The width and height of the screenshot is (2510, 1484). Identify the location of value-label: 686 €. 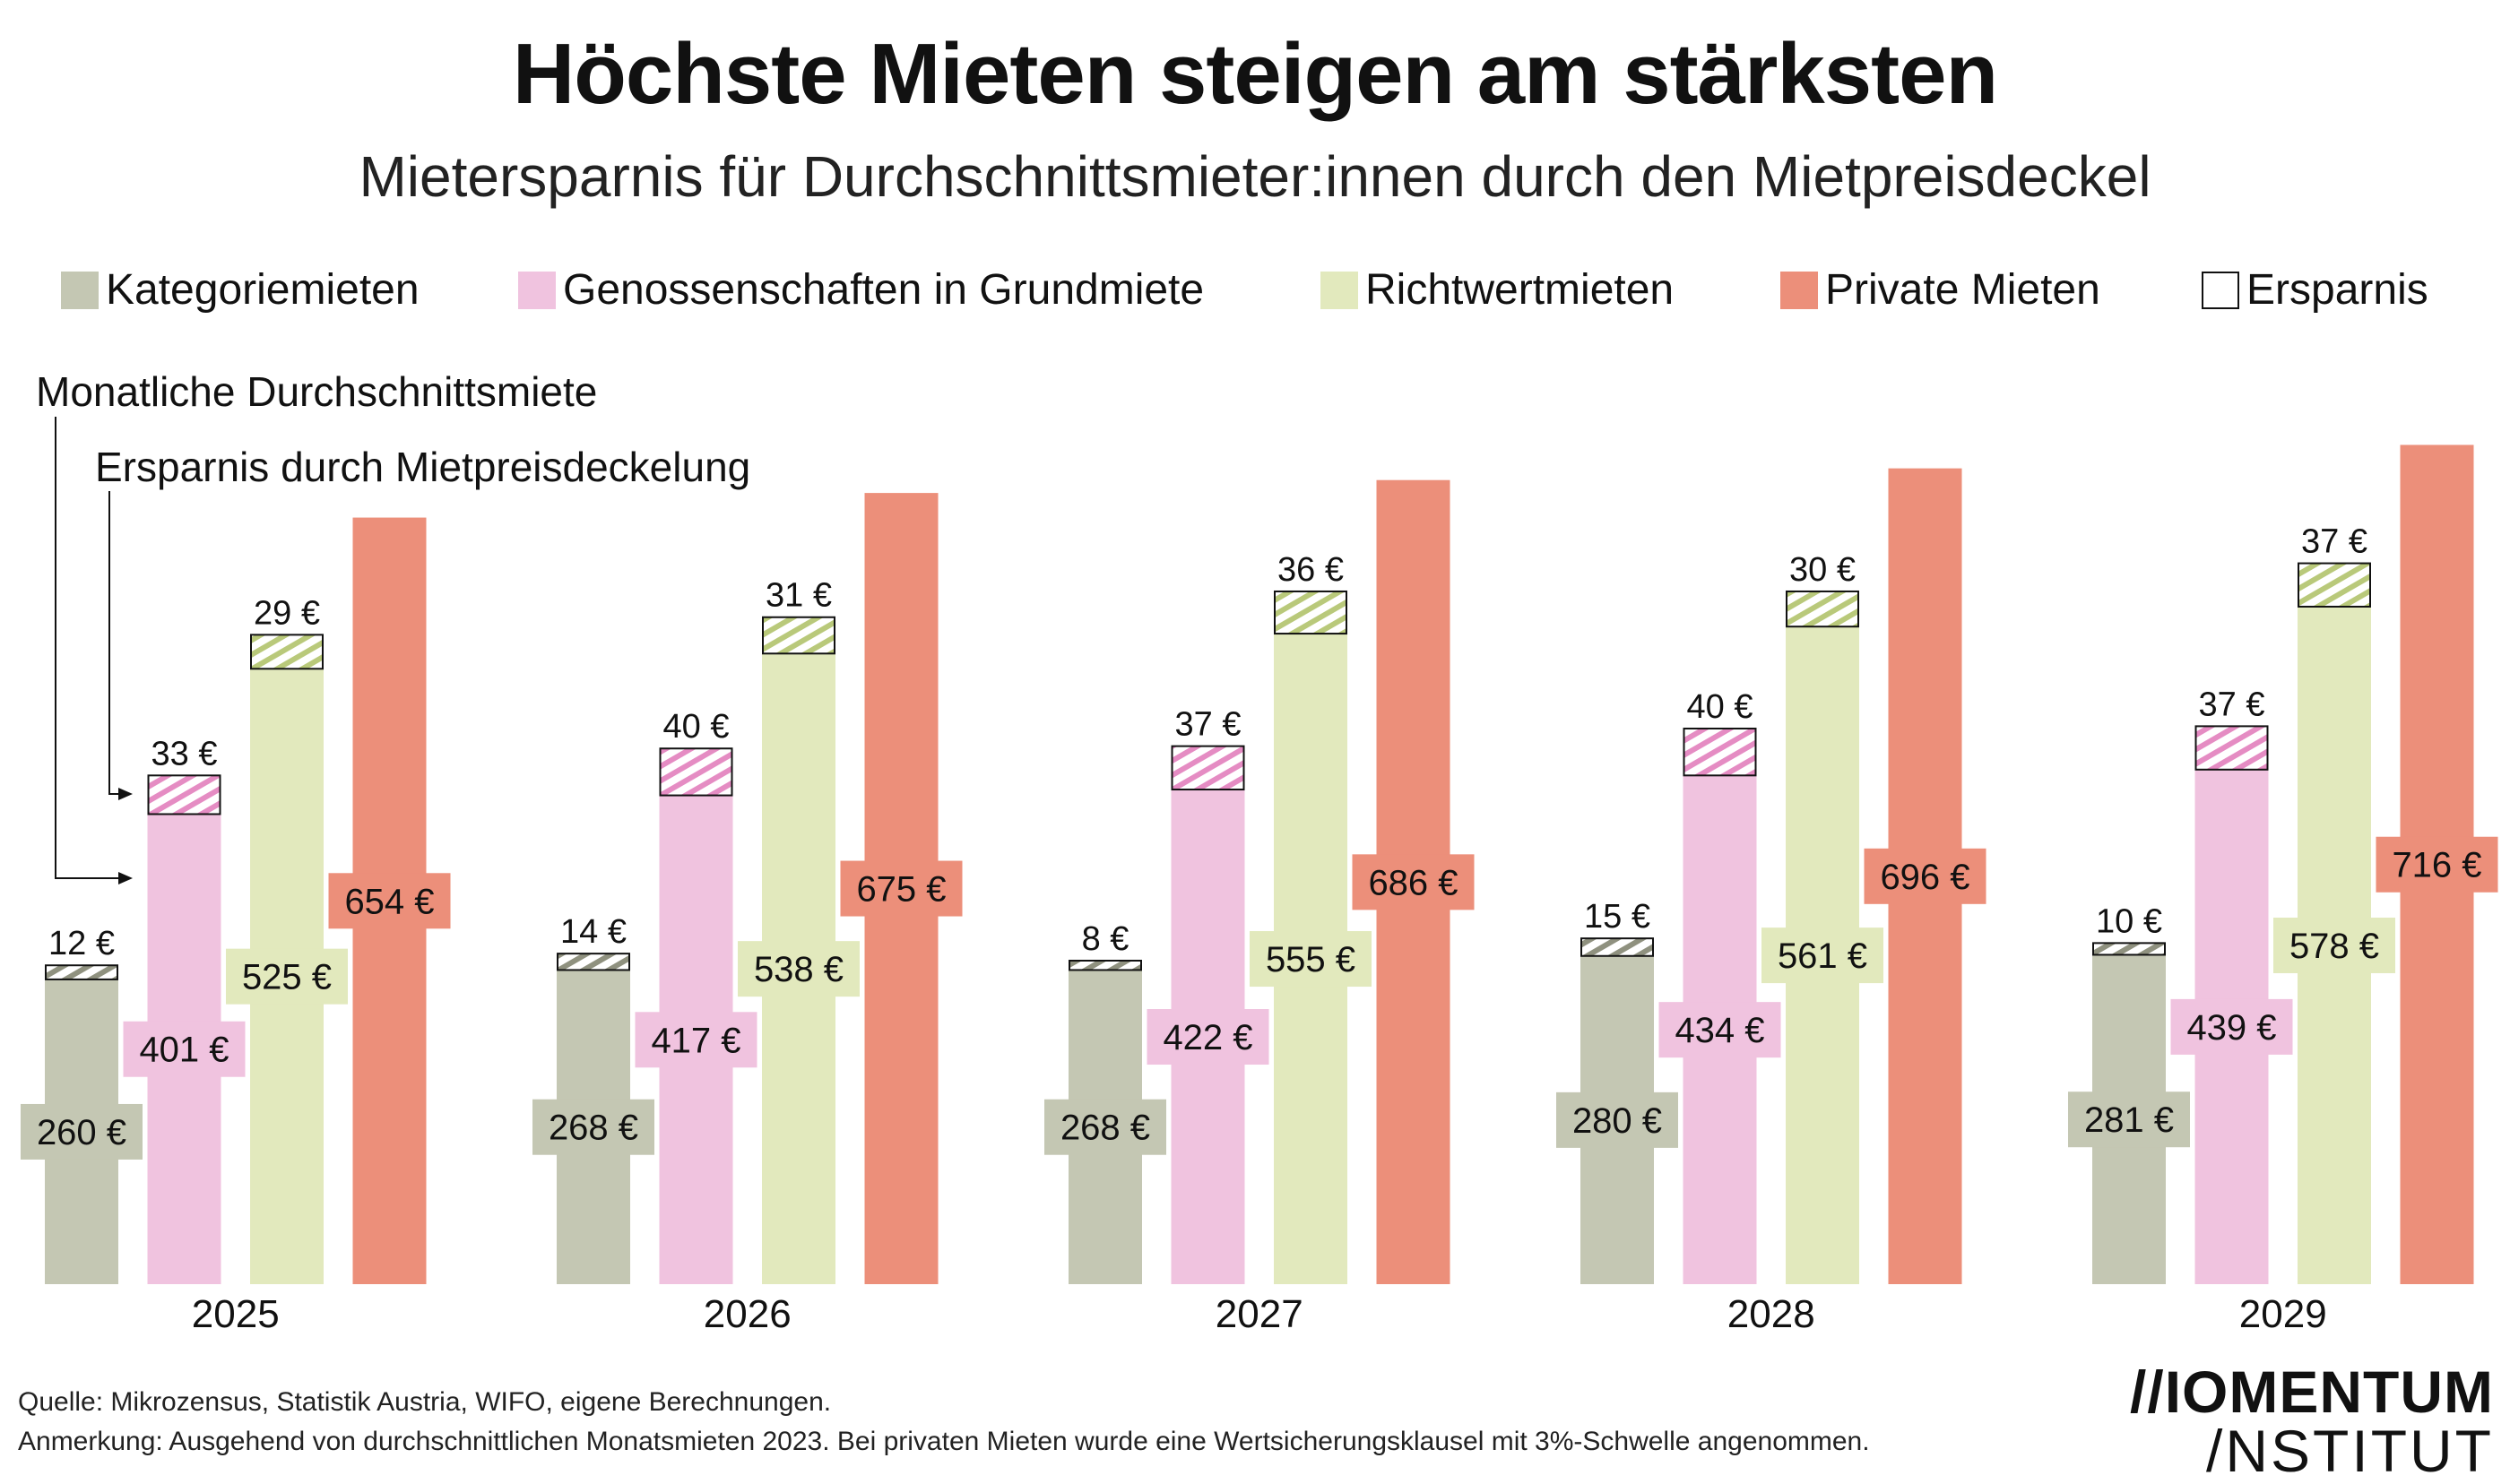
(1413, 882).